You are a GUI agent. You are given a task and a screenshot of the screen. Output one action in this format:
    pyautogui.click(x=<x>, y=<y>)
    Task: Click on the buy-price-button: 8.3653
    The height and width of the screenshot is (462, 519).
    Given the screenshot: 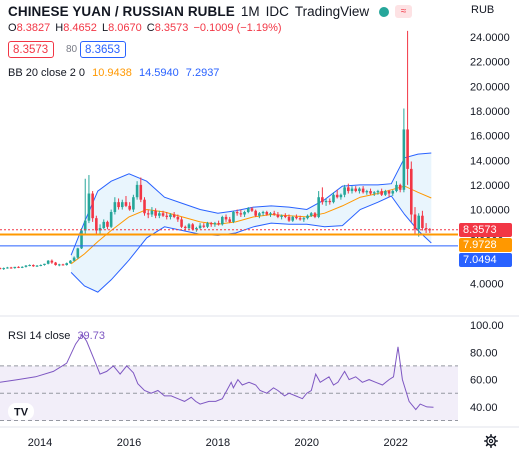 What is the action you would take?
    pyautogui.click(x=103, y=49)
    